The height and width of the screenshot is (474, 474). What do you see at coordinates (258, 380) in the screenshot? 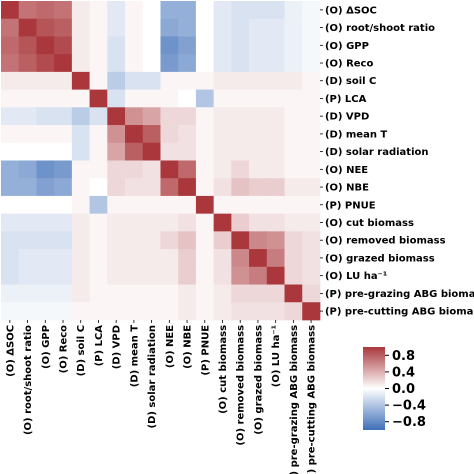
I see `column-label: (O) grazed biomass` at bounding box center [258, 380].